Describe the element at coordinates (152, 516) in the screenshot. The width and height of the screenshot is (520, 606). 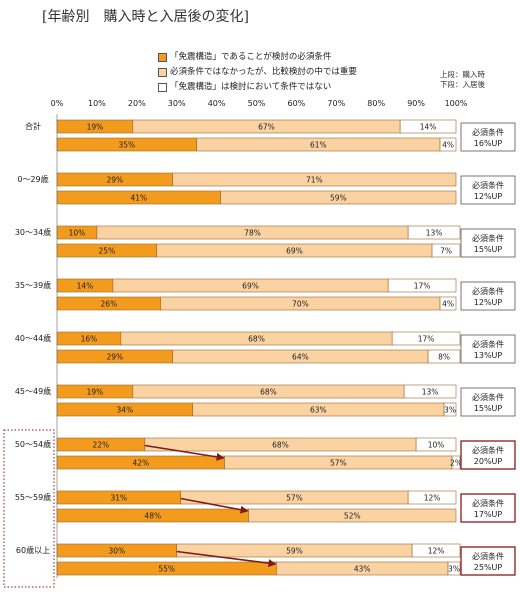
I see `data-label: 48%` at that location.